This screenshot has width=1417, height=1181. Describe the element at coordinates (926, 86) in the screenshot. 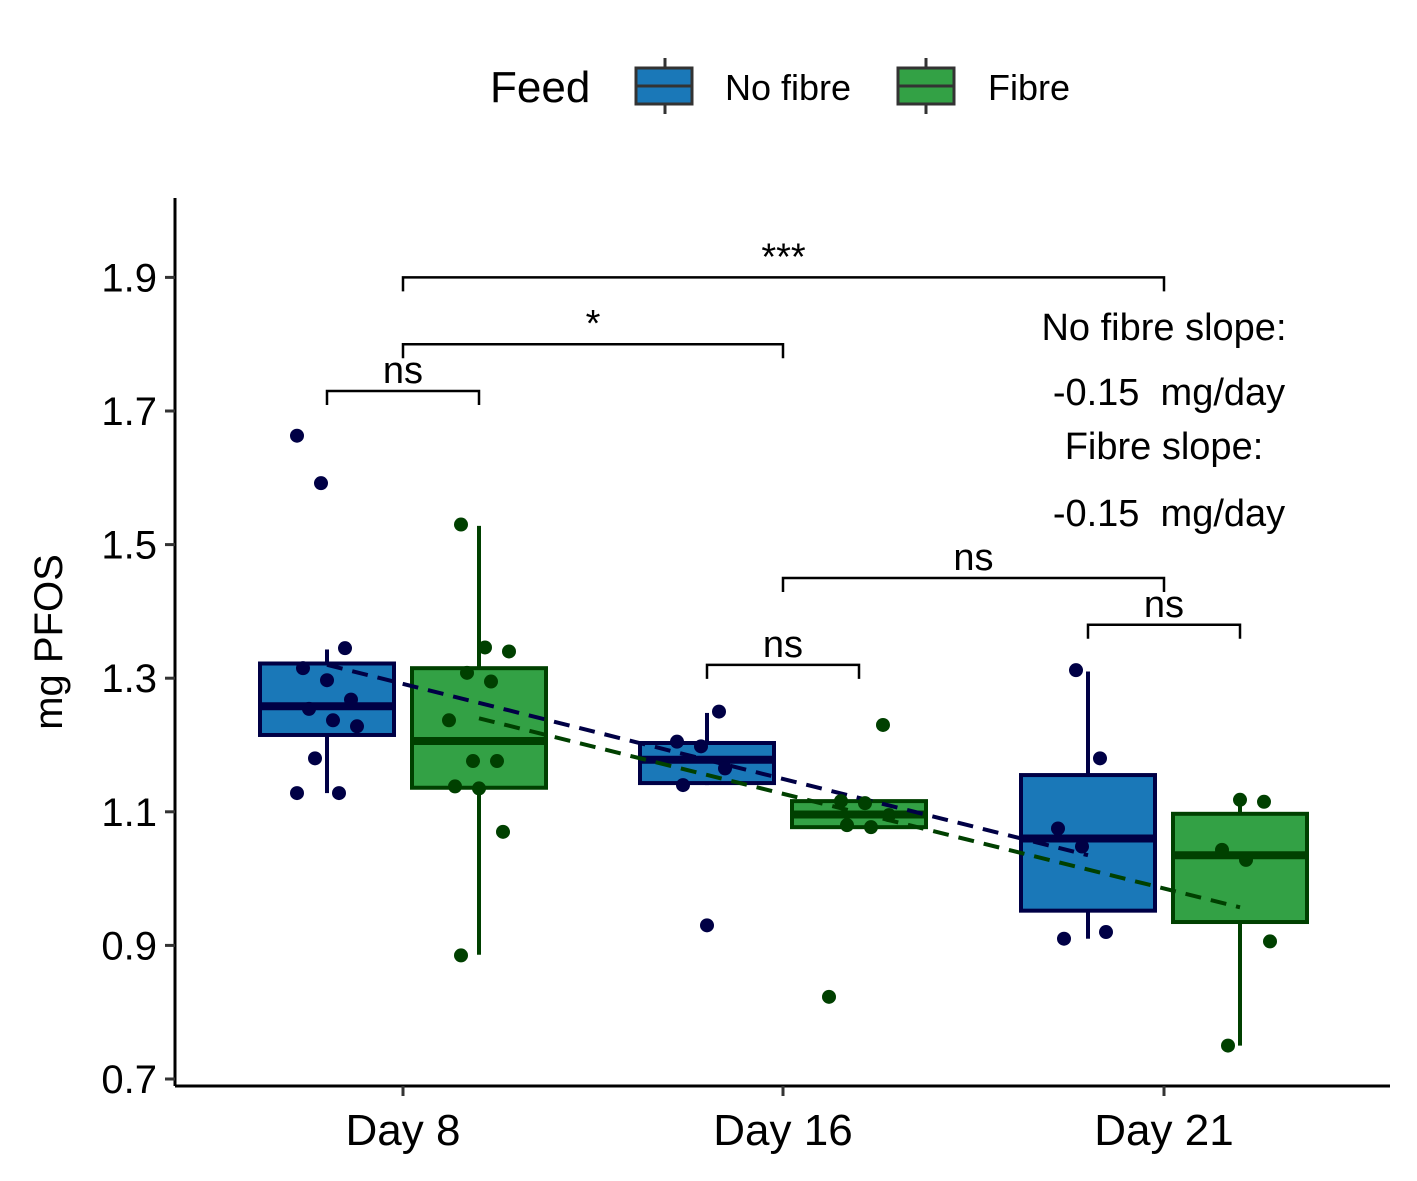

I see `legend-key-fibre` at that location.